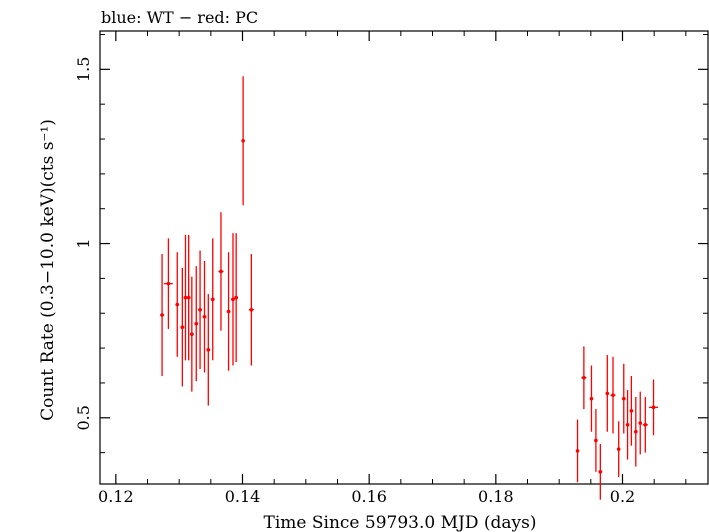 The height and width of the screenshot is (532, 709). I want to click on y-tick-label-2: 1.5, so click(83, 69).